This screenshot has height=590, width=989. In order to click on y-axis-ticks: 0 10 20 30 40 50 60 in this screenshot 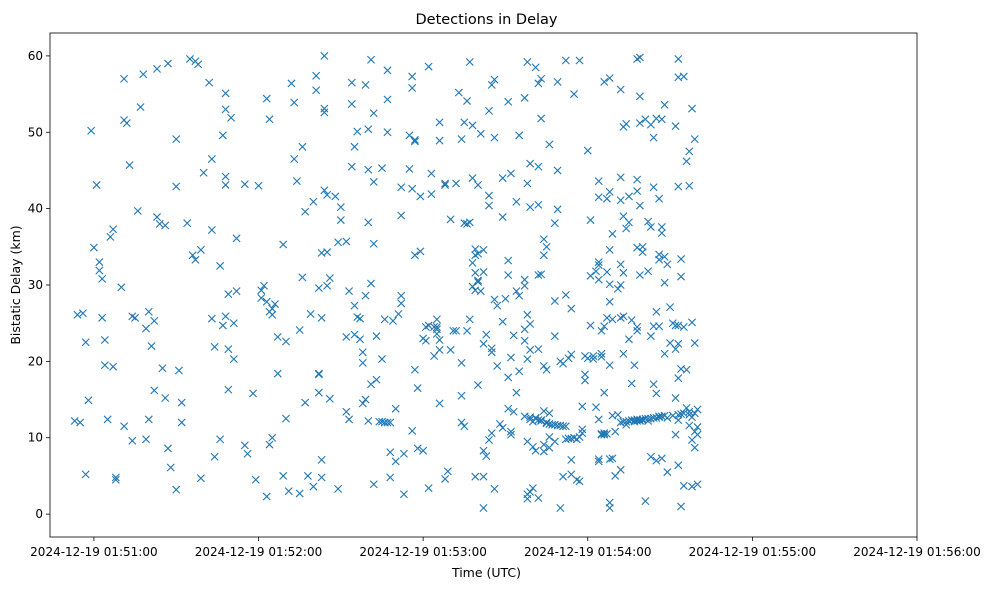, I will do `click(39, 285)`.